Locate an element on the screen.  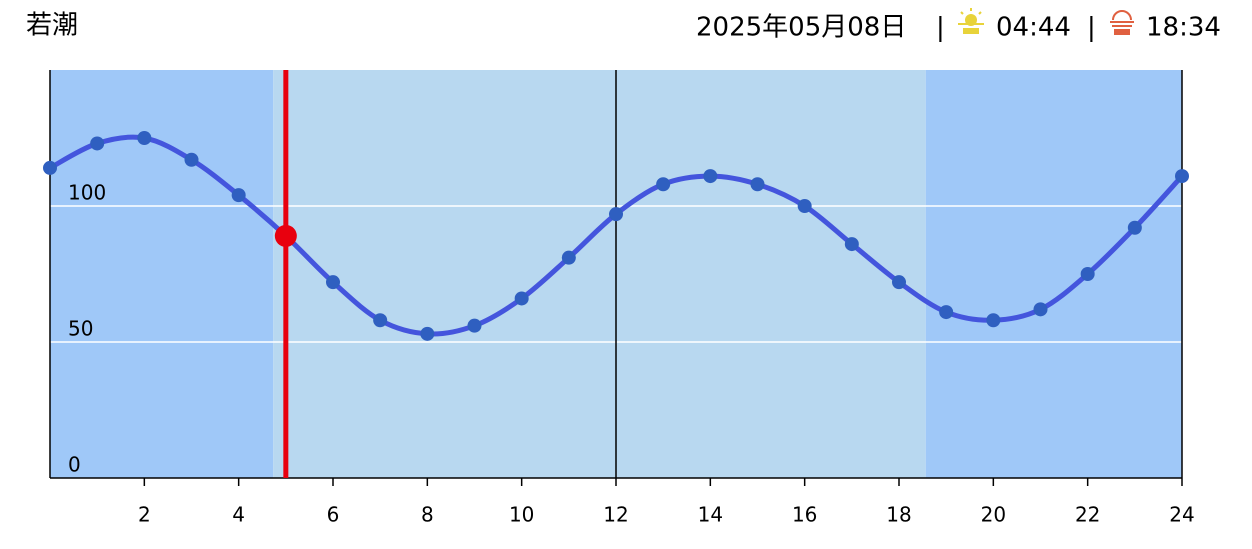
x-tick-label: 8 is located at coordinates (427, 515).